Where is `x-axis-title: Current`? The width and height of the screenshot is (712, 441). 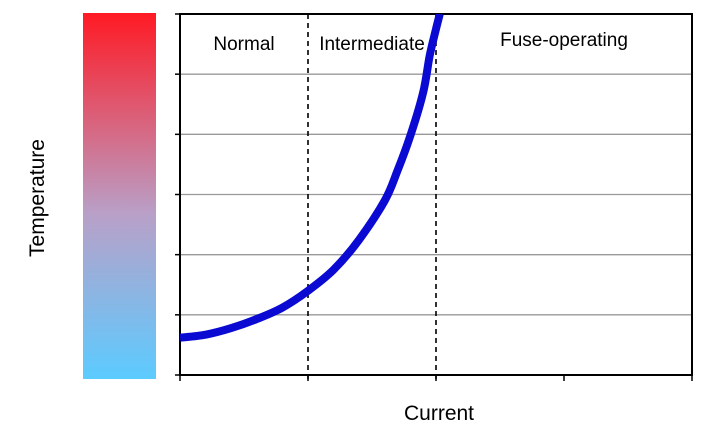 x-axis-title: Current is located at coordinates (439, 413).